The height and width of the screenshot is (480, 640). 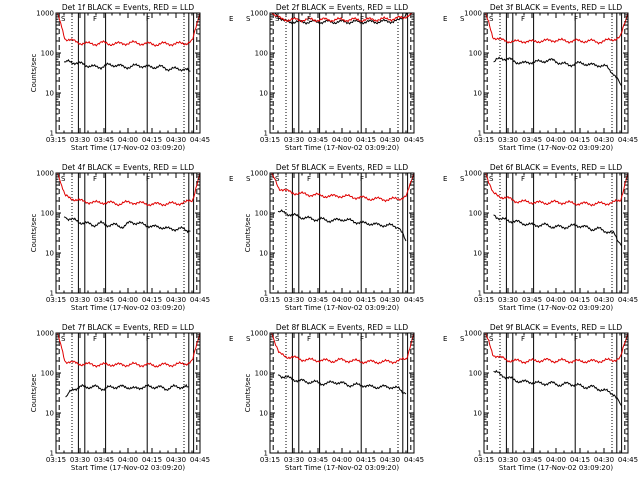 I want to click on panel-title: Det 1f BLACK = Events, RED = LLD, so click(x=128, y=7).